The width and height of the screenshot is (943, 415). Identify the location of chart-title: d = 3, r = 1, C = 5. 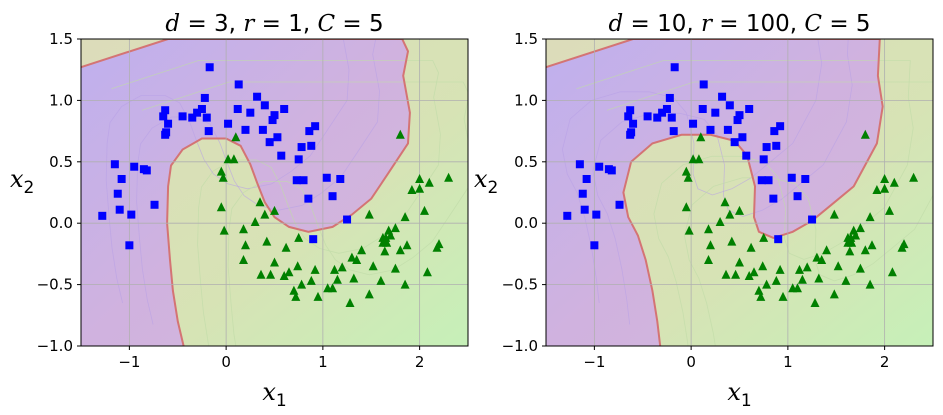
(274, 24).